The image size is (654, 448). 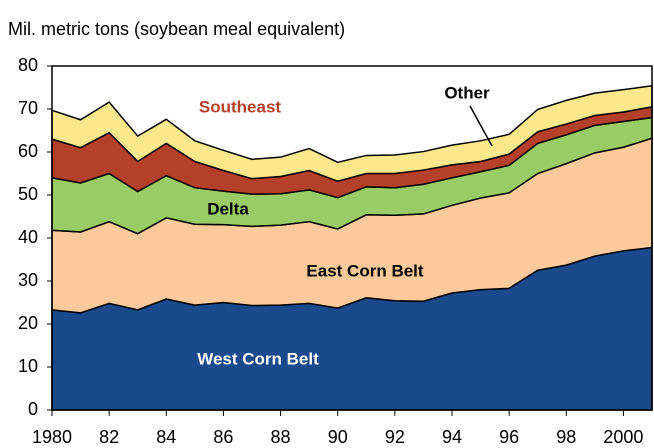 What do you see at coordinates (566, 437) in the screenshot?
I see `x-tick-label: 98` at bounding box center [566, 437].